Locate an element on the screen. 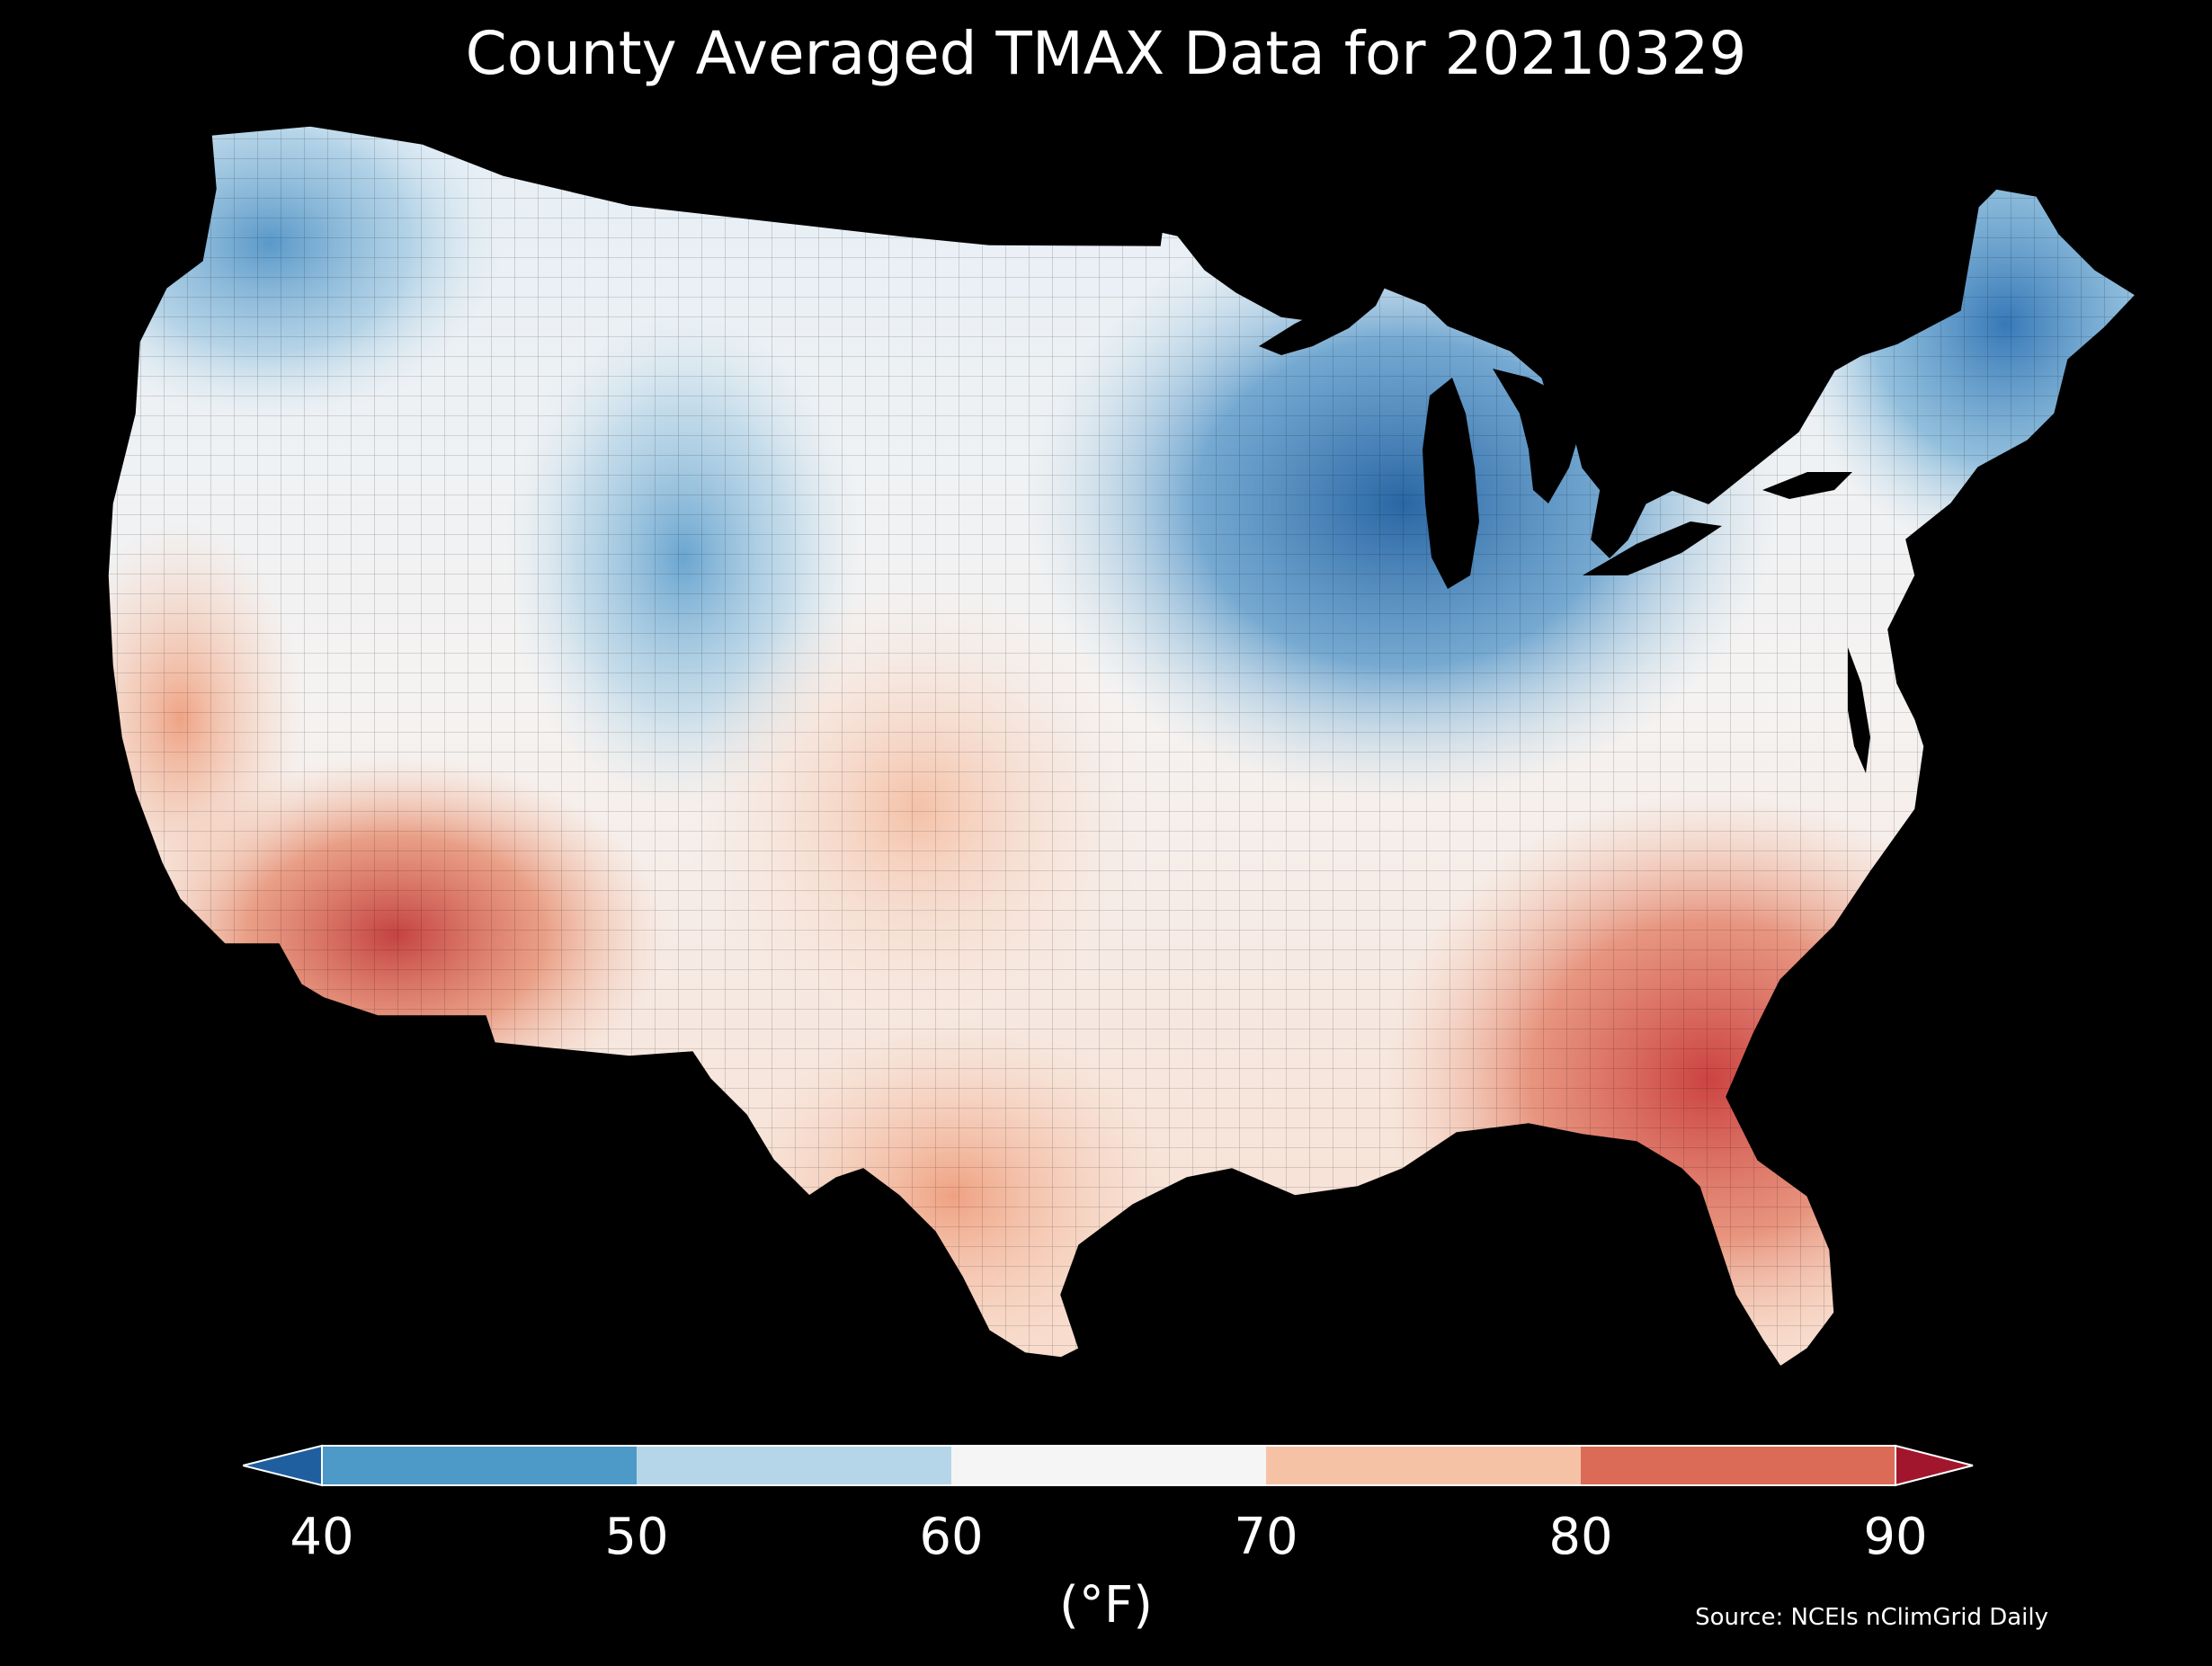  colorbar-under-arrow is located at coordinates (283, 1465).